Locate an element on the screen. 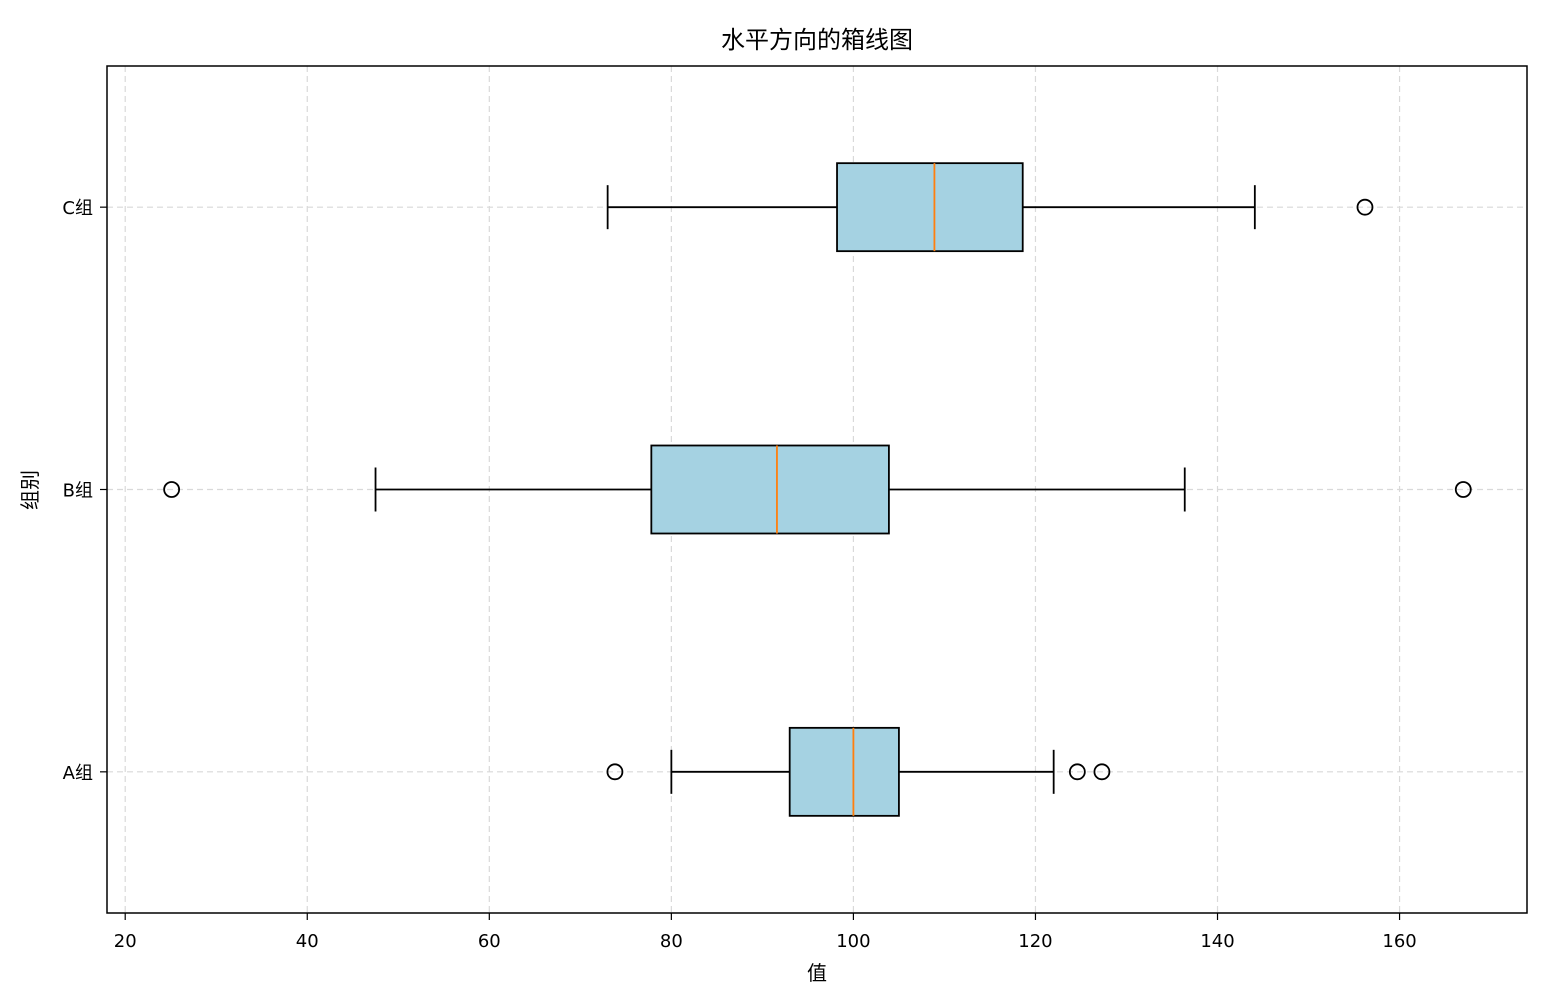  x-tick-label: 160 is located at coordinates (1399, 941).